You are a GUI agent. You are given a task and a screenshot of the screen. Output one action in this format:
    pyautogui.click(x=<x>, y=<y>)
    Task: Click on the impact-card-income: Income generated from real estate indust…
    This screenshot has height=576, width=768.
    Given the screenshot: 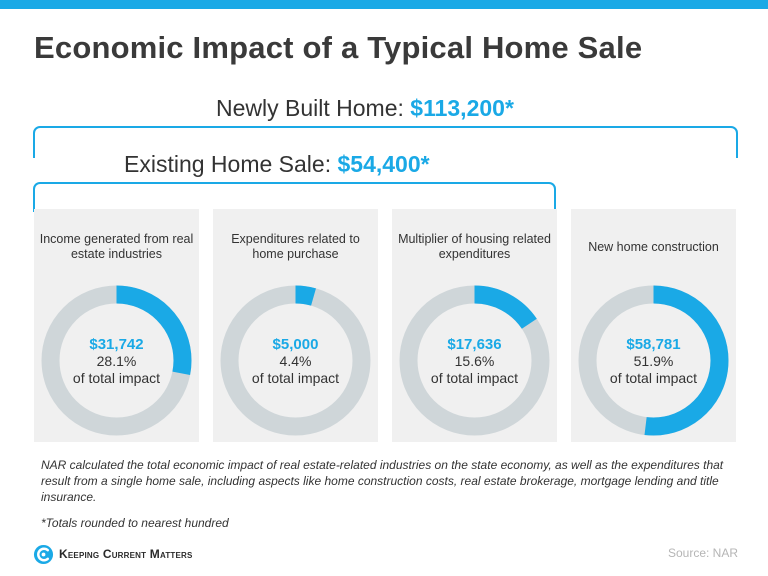 What is the action you would take?
    pyautogui.click(x=116, y=325)
    